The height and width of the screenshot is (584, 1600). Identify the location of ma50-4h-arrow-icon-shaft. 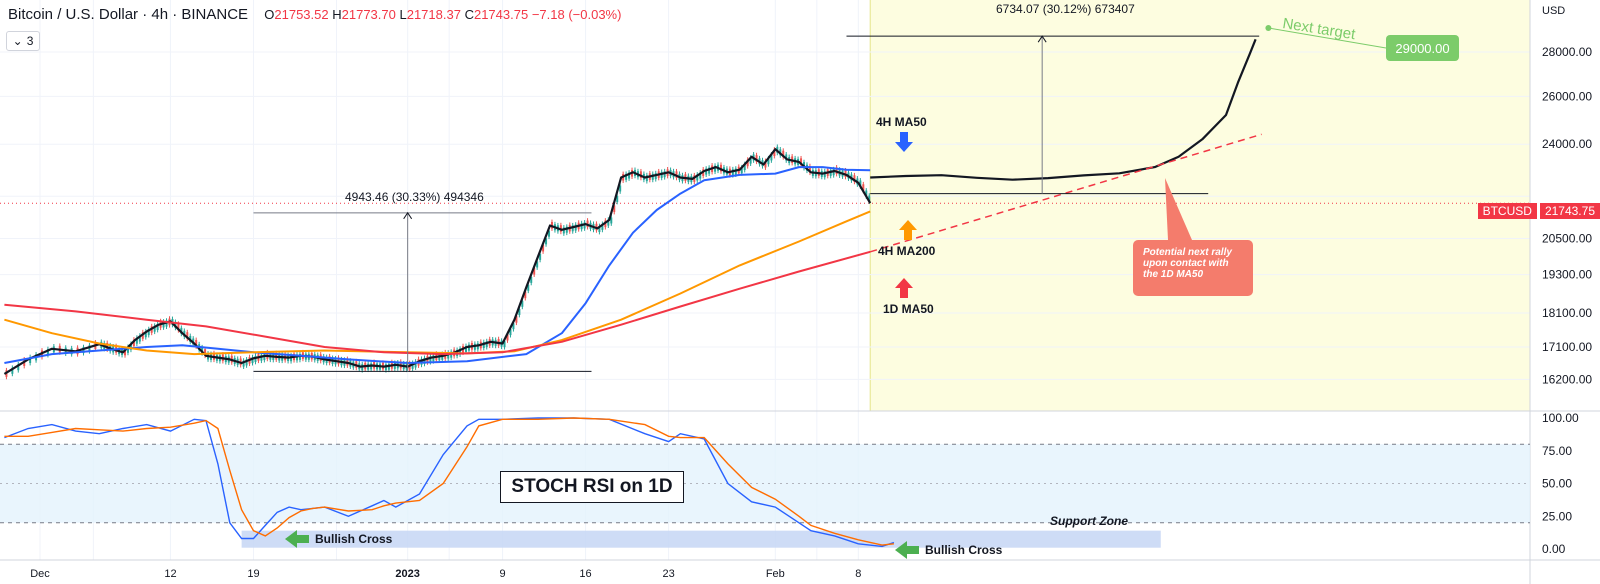
(904, 137).